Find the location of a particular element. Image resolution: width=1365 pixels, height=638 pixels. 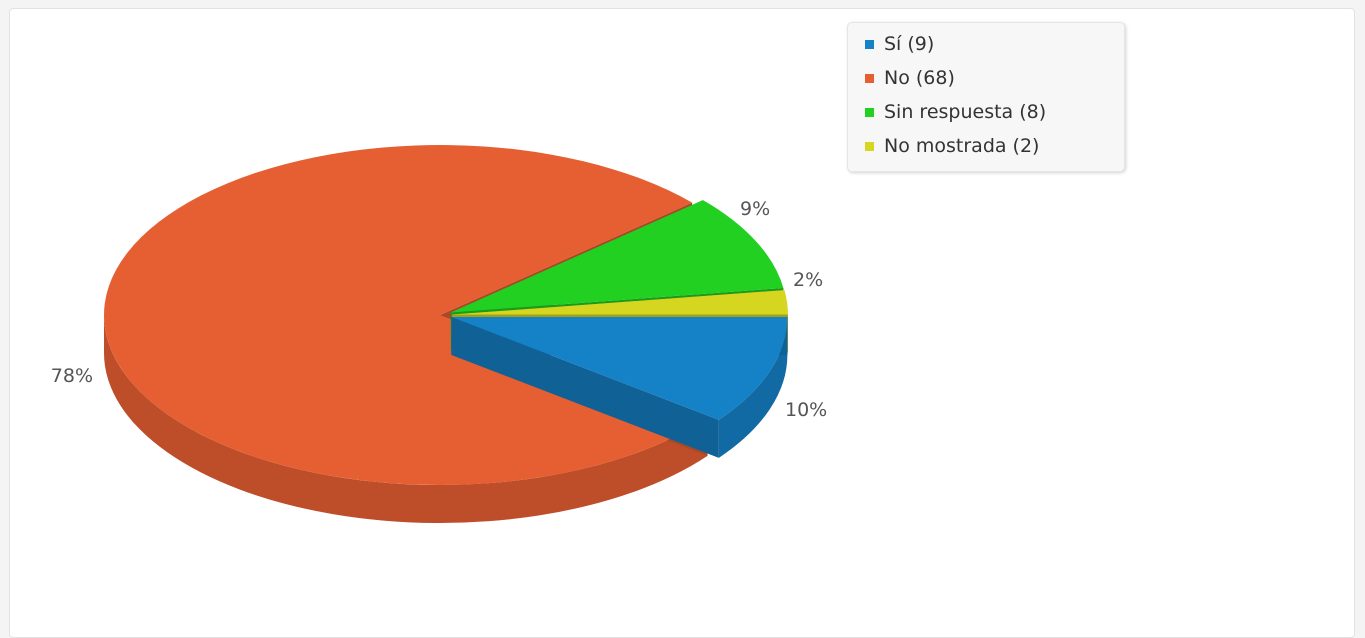

pie-slice-face-si is located at coordinates (585, 387).